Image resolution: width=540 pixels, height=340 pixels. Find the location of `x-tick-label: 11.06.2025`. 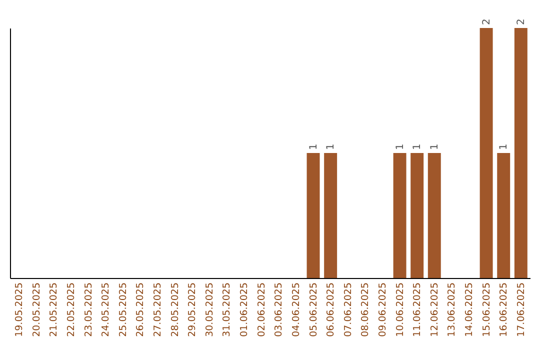

x-tick-label: 11.06.2025 is located at coordinates (418, 309).